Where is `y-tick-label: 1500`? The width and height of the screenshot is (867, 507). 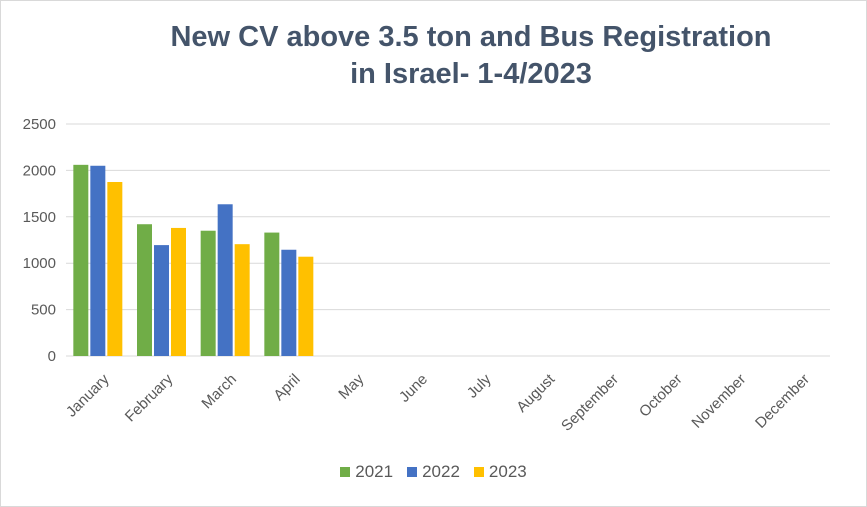 y-tick-label: 1500 is located at coordinates (39, 217).